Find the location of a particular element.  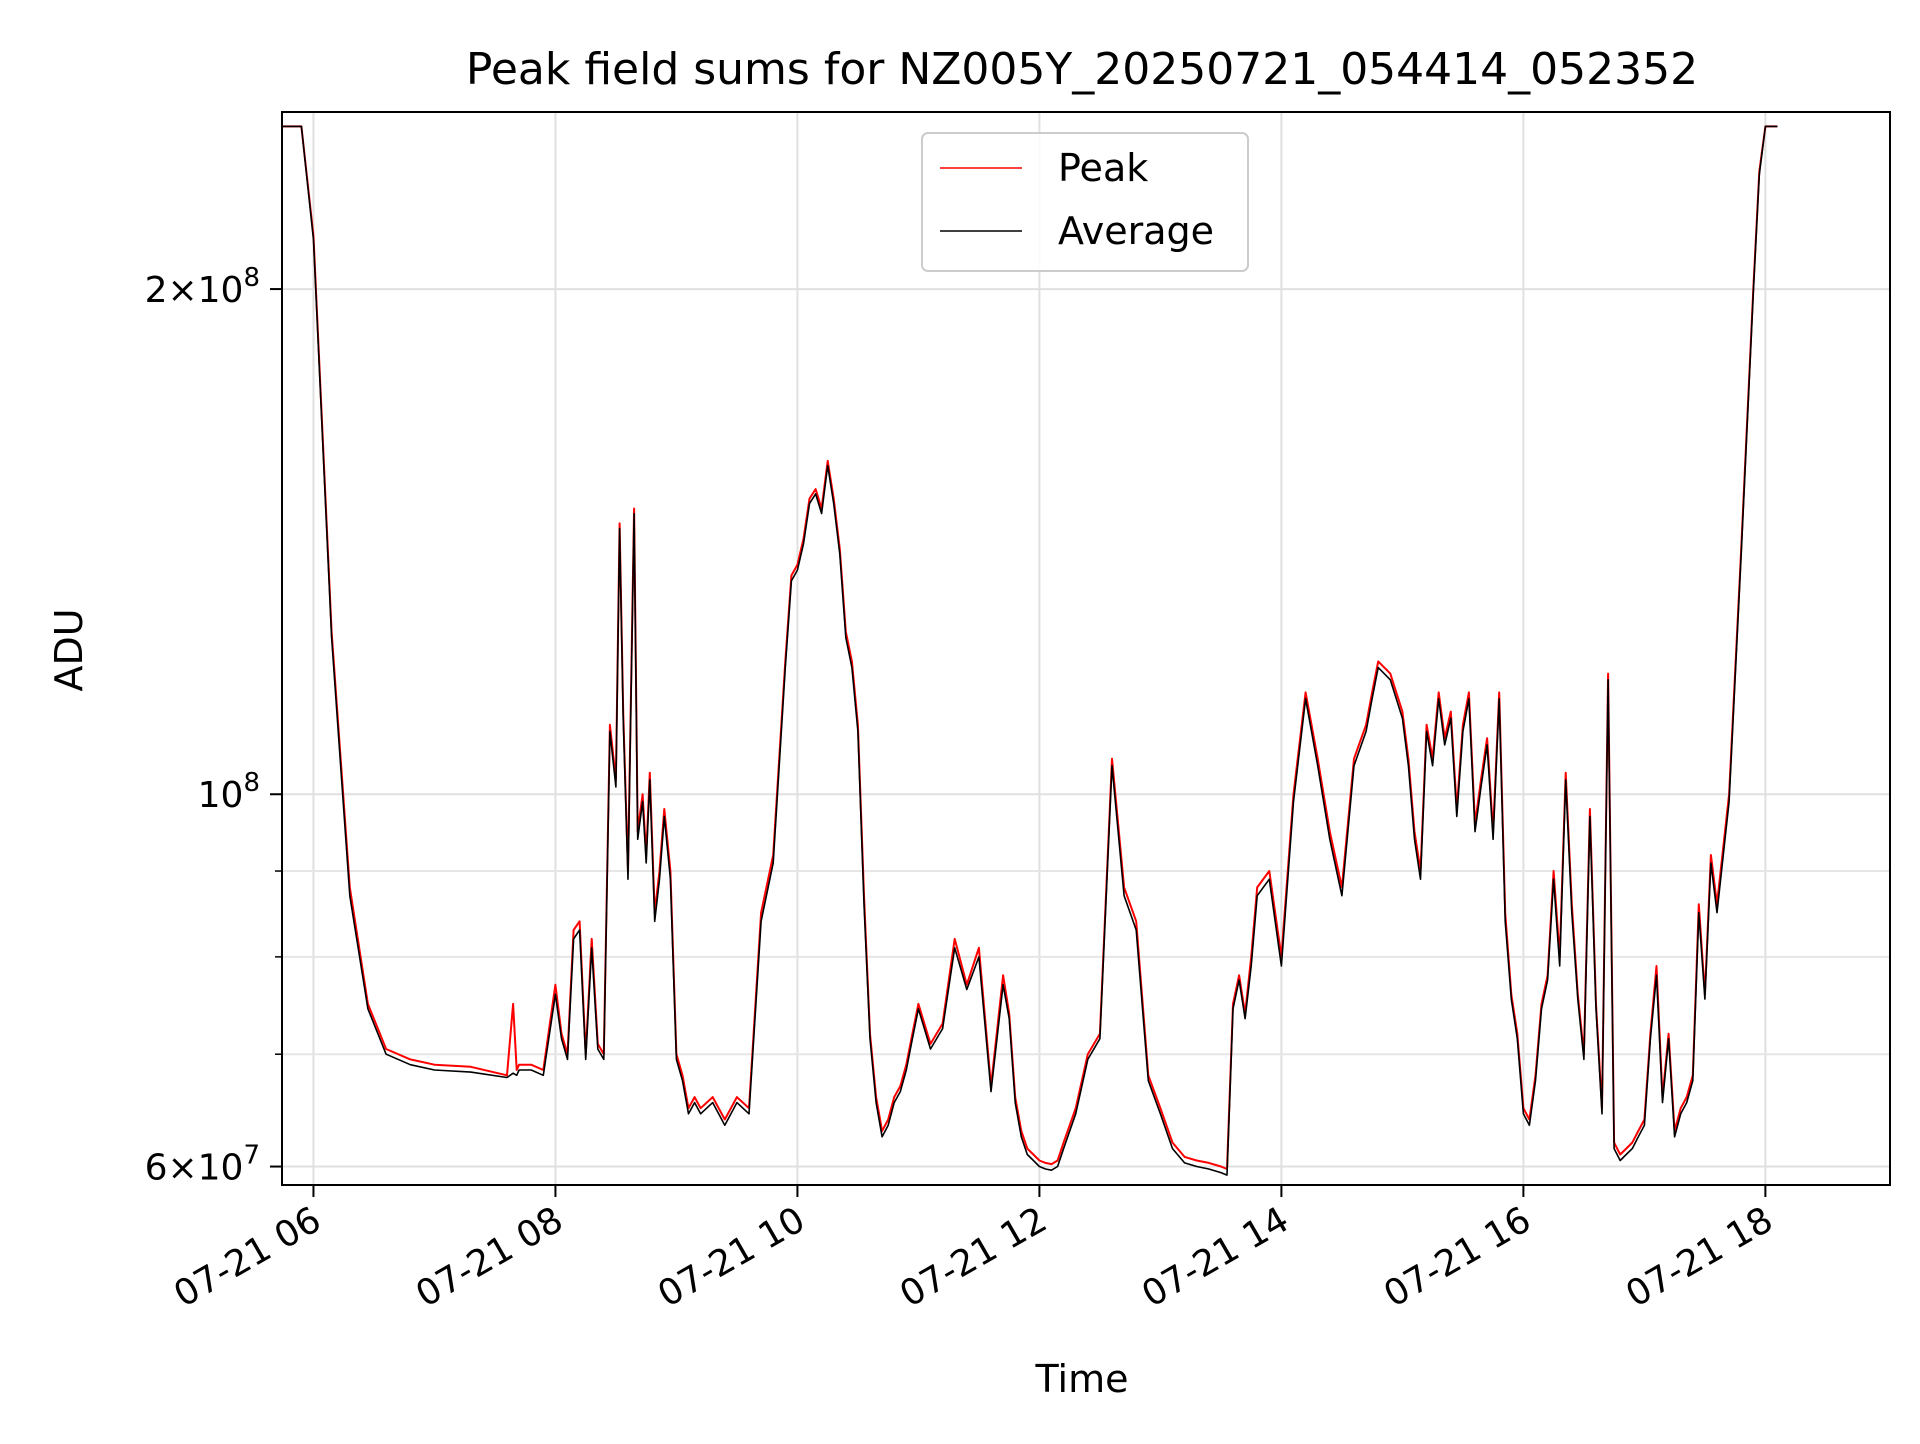

x-axis-label: Time is located at coordinates (1082, 1379).